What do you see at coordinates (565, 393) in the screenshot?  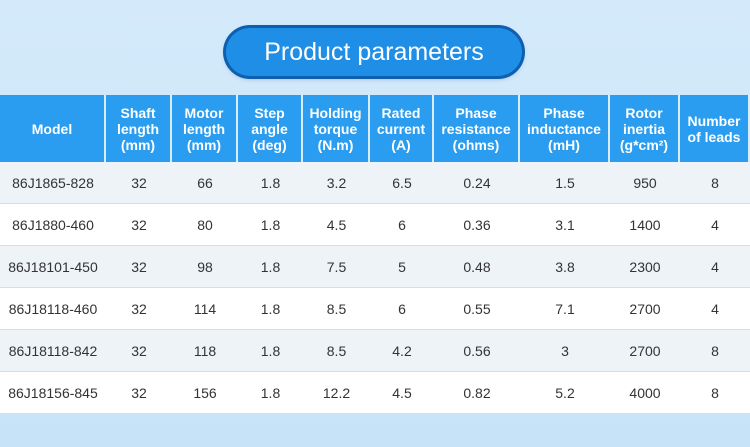 I see `table-cell: 5.2` at bounding box center [565, 393].